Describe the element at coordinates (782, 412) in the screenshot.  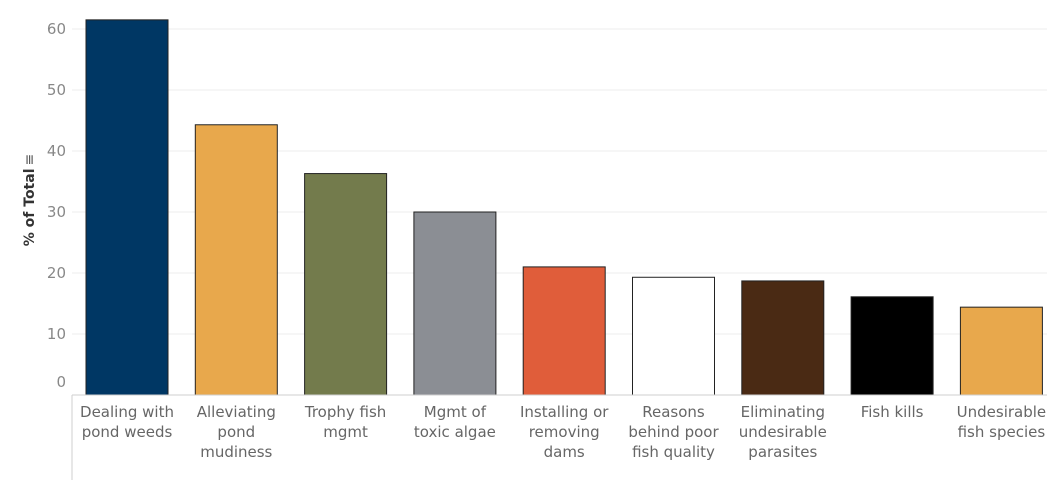
I see `x-tick-label-line: Eliminating` at that location.